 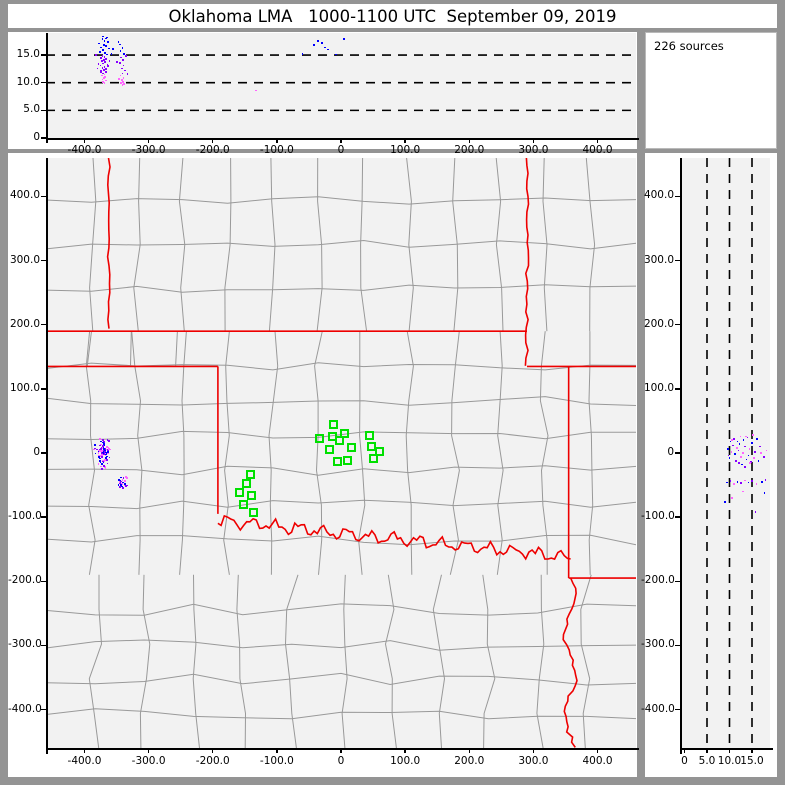 What do you see at coordinates (36, 452) in the screenshot?
I see `y-tick-label: 0` at bounding box center [36, 452].